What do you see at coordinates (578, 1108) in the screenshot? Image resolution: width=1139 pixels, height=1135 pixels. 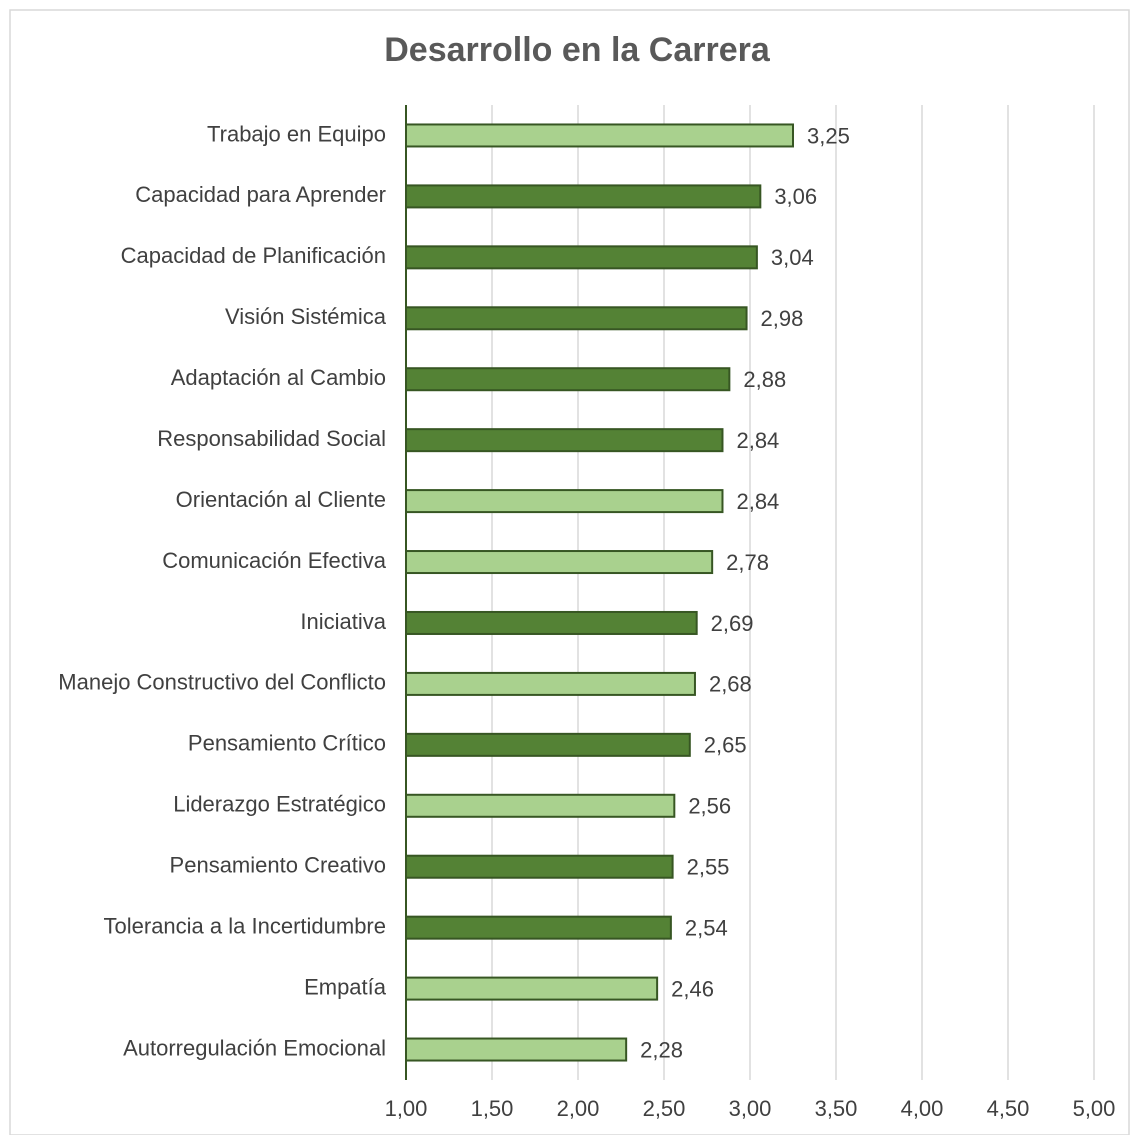 I see `x-tick-label: 2,00` at bounding box center [578, 1108].